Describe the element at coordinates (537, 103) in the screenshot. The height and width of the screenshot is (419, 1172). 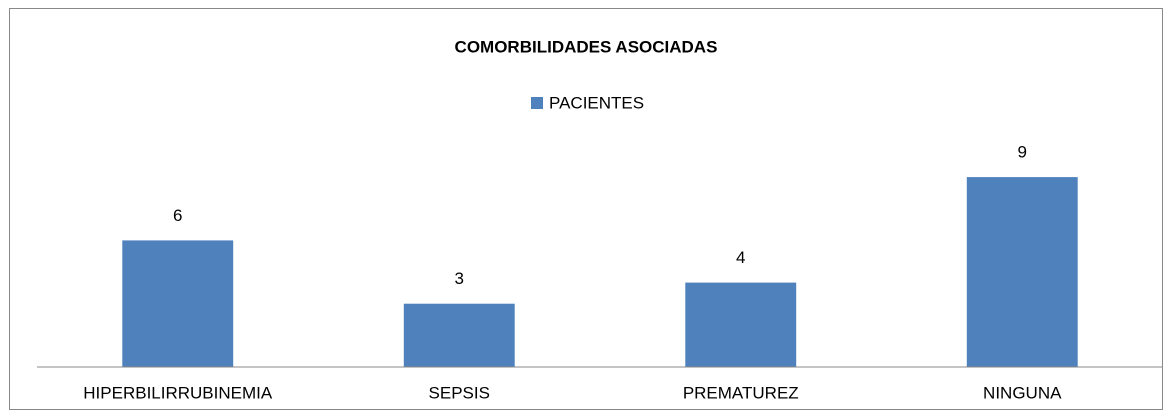
I see `legend-swatch` at that location.